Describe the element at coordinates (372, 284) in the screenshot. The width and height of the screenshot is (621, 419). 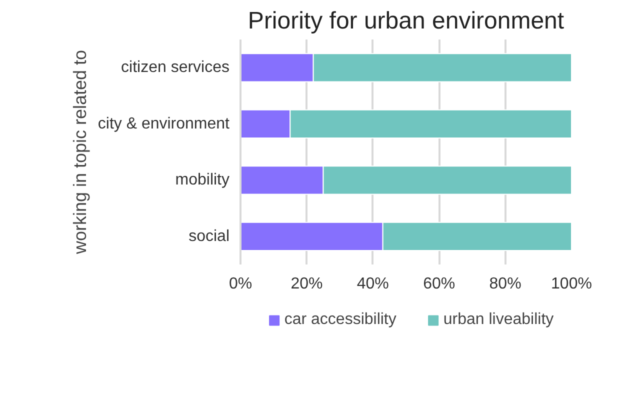
I see `x-tick-label: 40%` at that location.